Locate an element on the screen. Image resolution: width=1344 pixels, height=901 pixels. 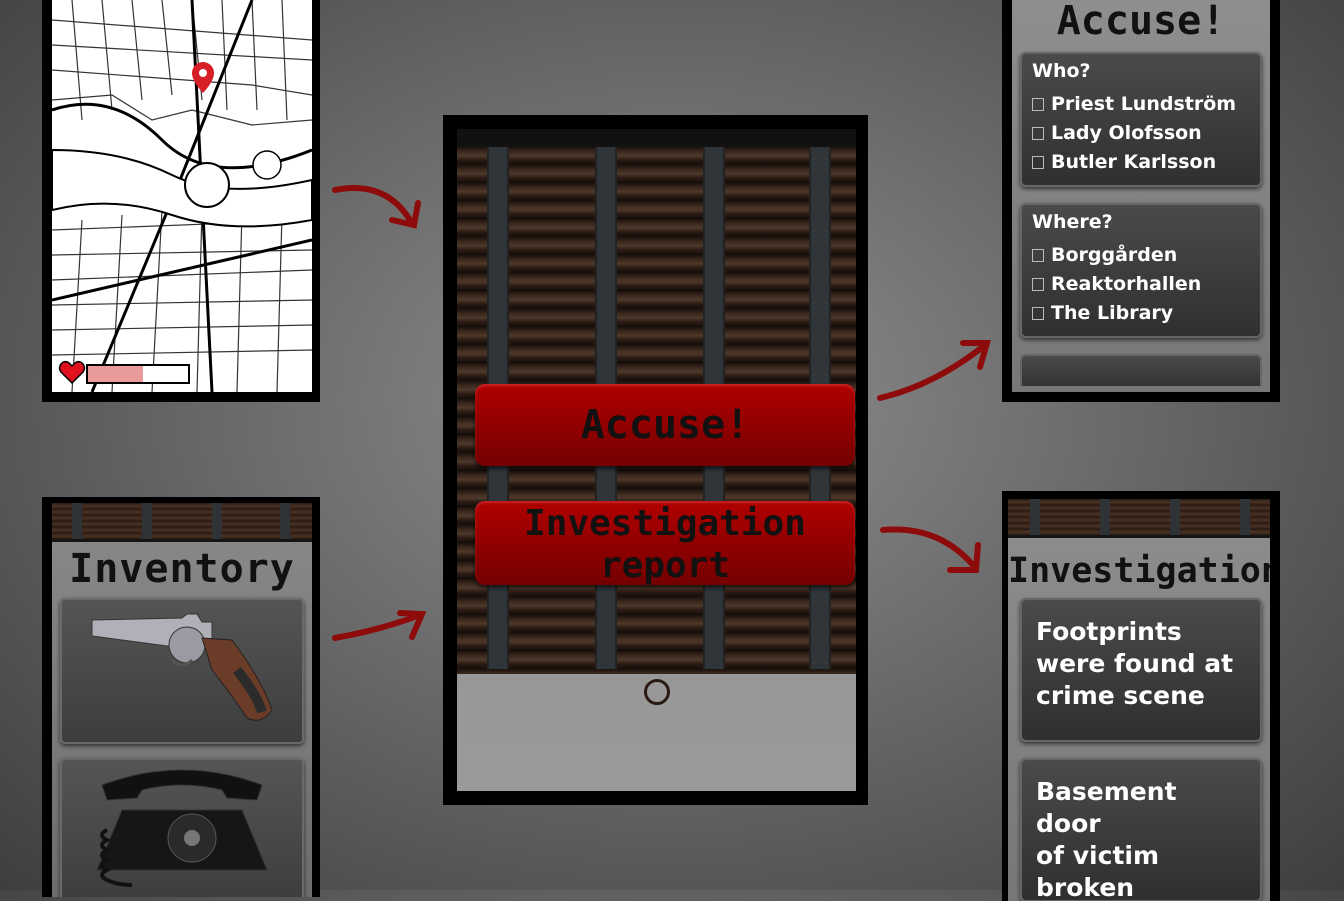
where-option: The Library is located at coordinates (1141, 313).